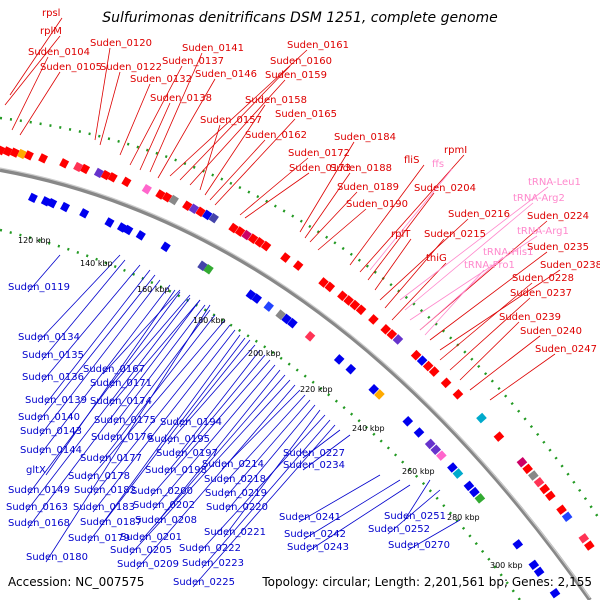  Describe the element at coordinates (479, 214) in the screenshot. I see `gene-label-Suden_0216: Suden_0216` at that location.